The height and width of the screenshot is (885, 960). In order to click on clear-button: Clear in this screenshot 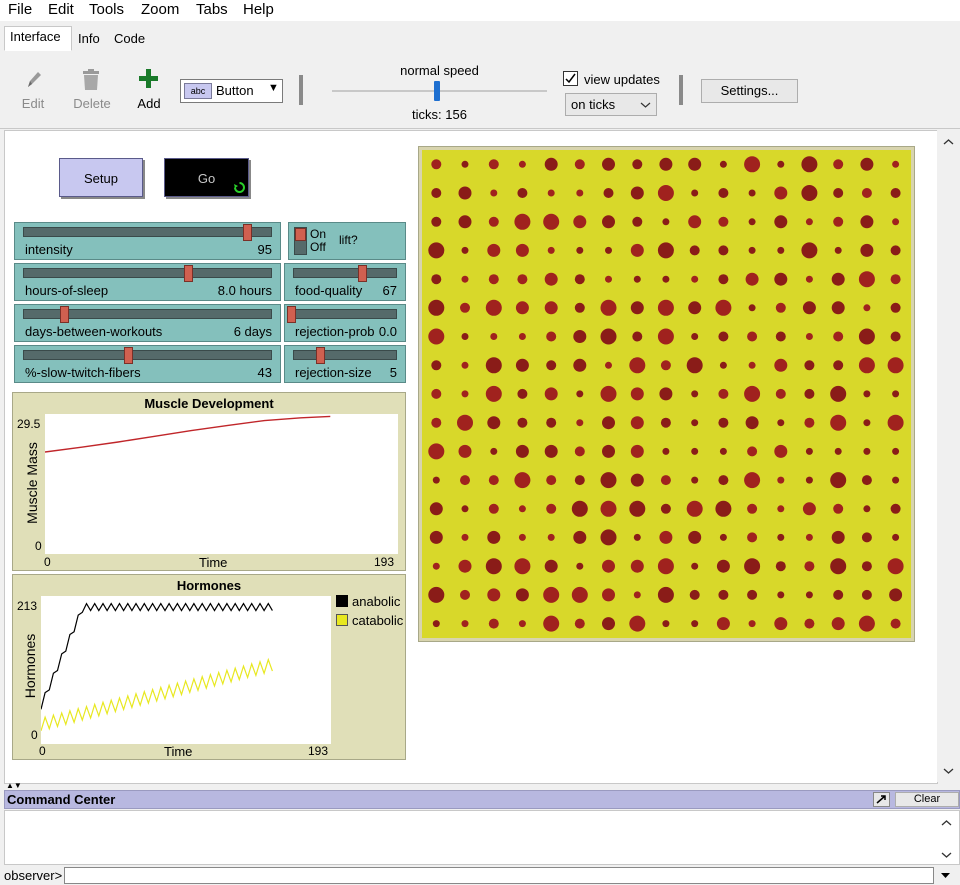, I will do `click(927, 799)`.